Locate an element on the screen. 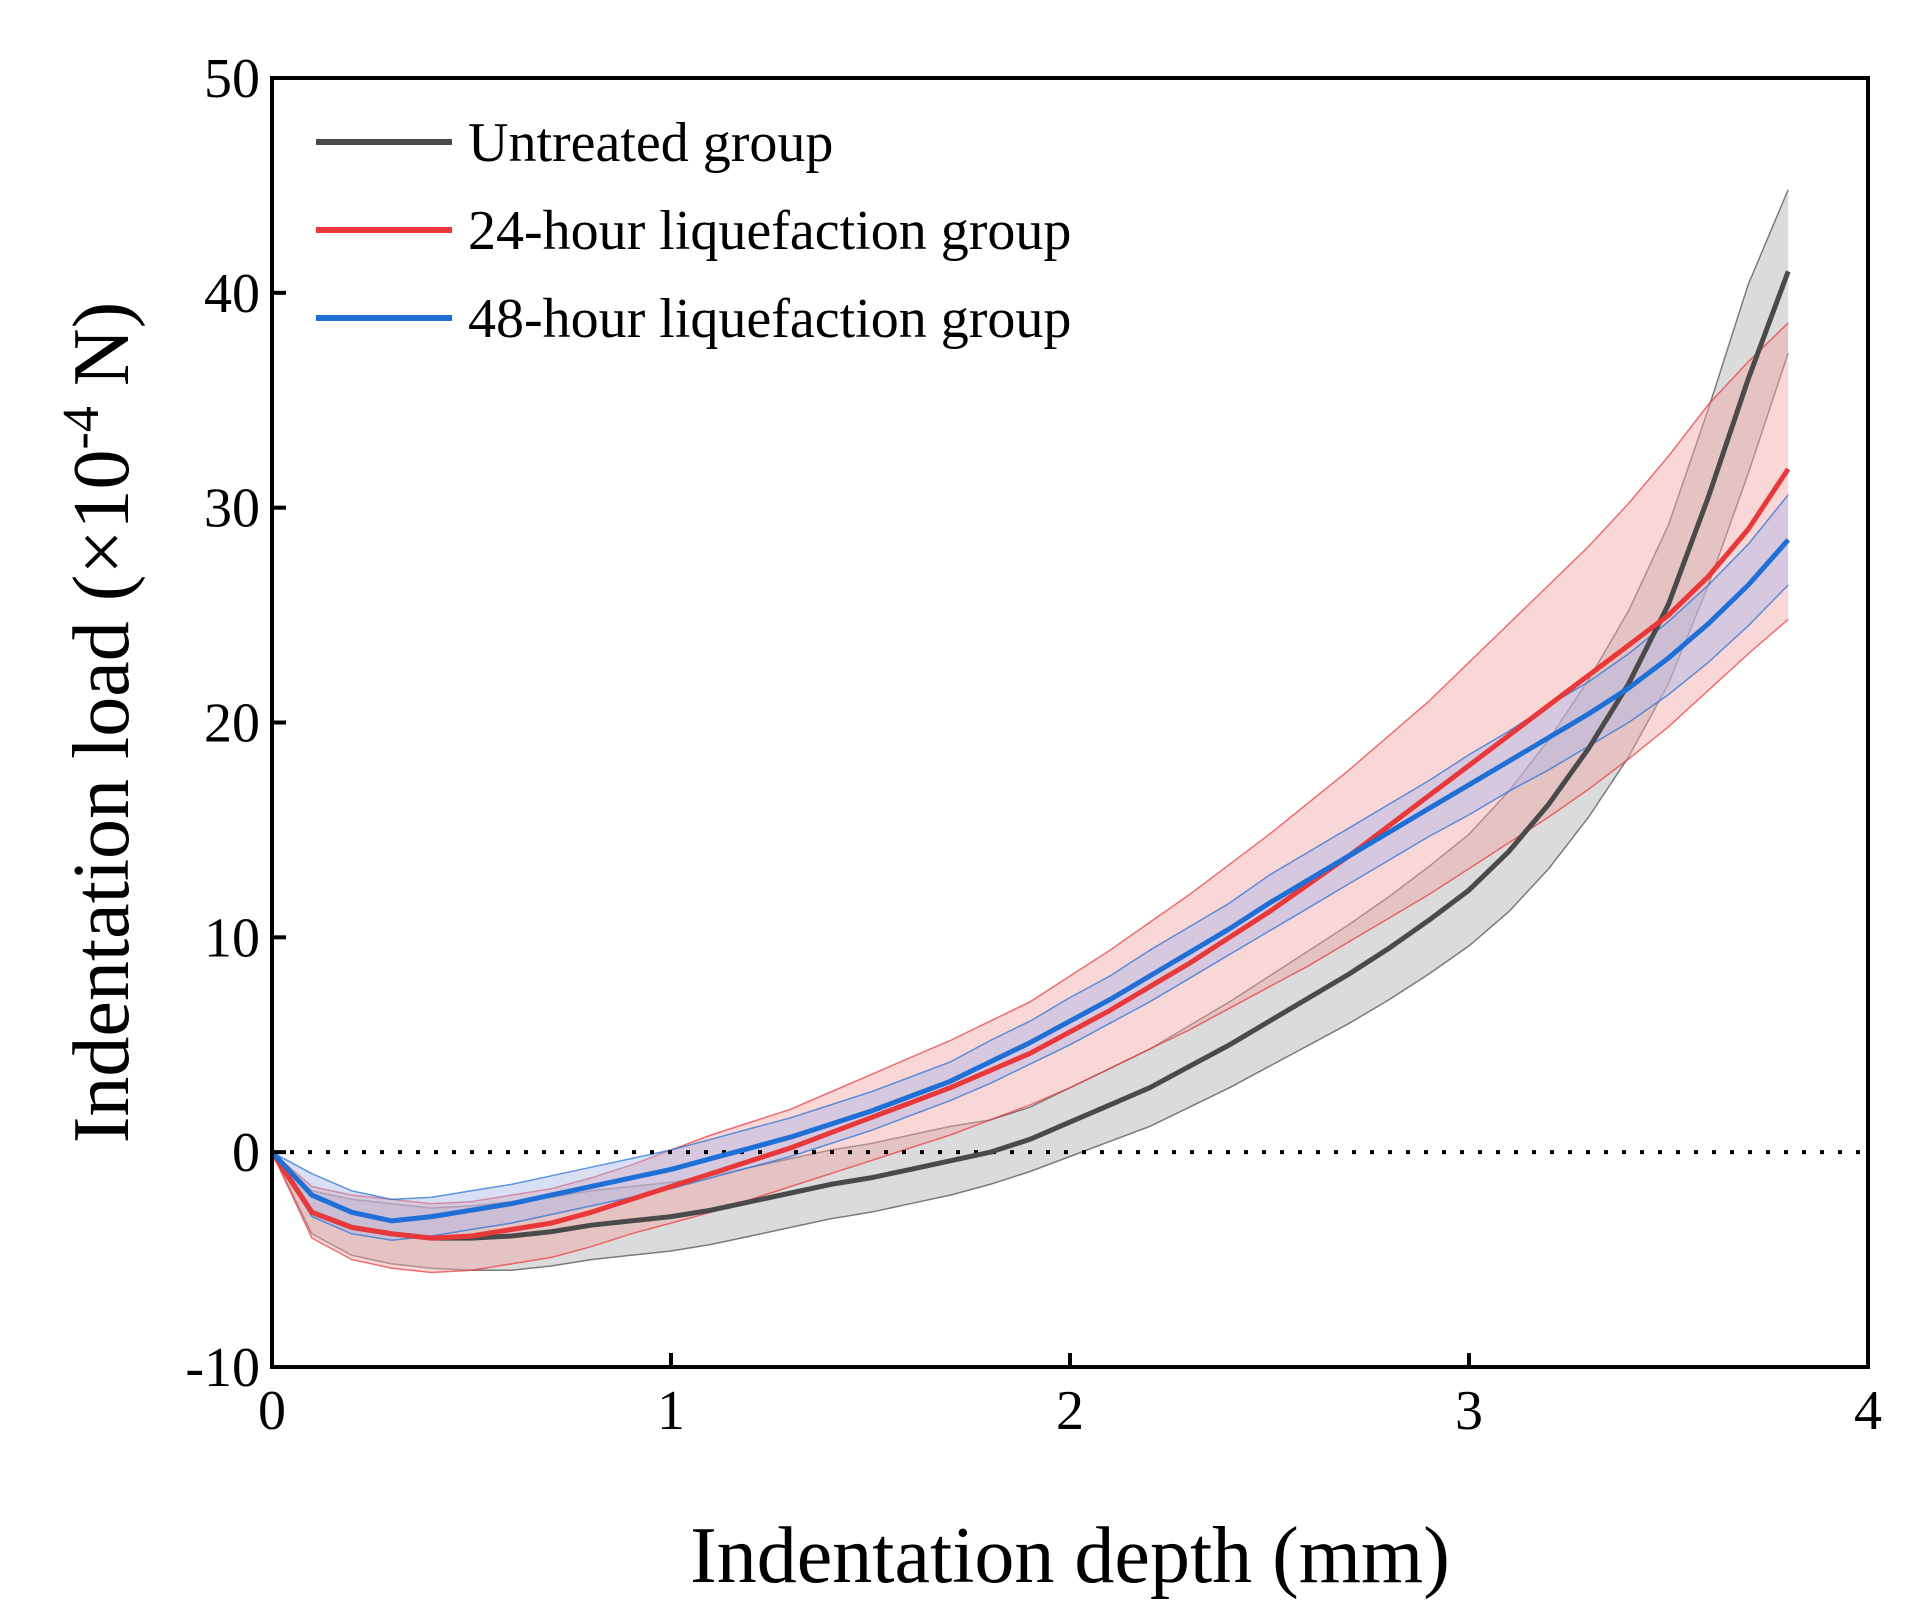 The image size is (1919, 1617). y-axis-title-prefix: Indentation load (×10 is located at coordinates (102, 796).